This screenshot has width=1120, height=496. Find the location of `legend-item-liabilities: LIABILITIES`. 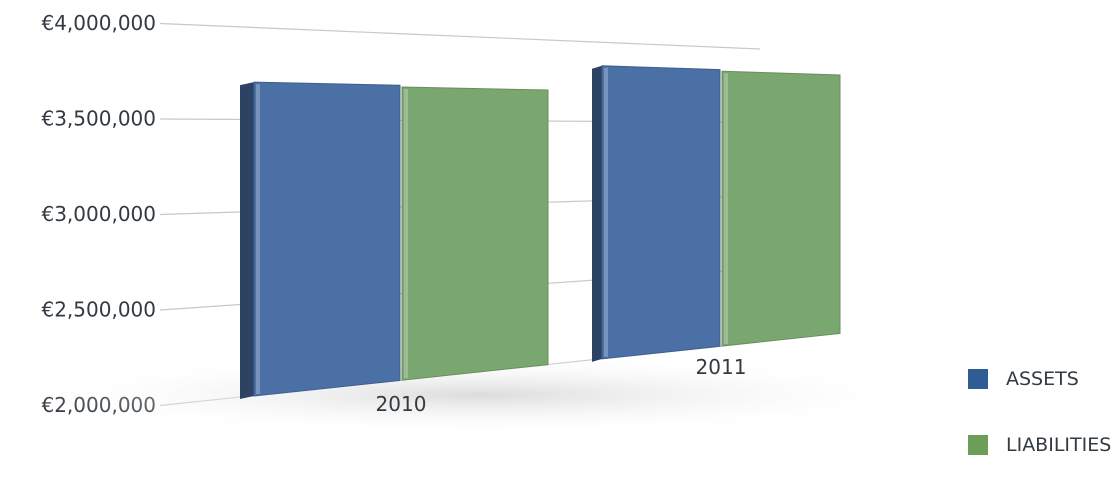

legend-item-liabilities: LIABILITIES is located at coordinates (1039, 445).